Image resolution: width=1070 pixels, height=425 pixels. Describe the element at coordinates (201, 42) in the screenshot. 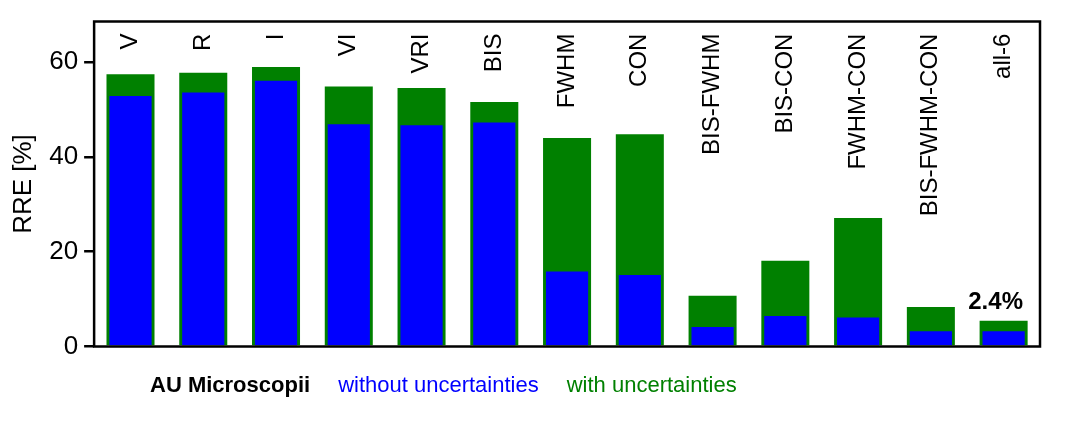

I see `x-tick-label: R` at that location.